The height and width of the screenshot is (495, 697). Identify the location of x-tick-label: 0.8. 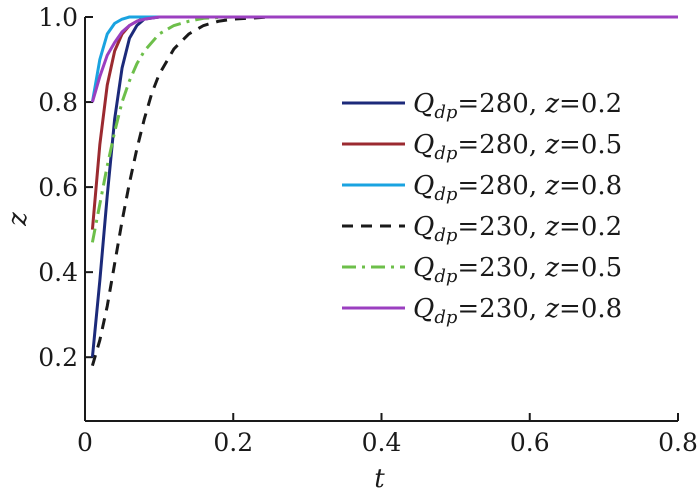
(677, 442).